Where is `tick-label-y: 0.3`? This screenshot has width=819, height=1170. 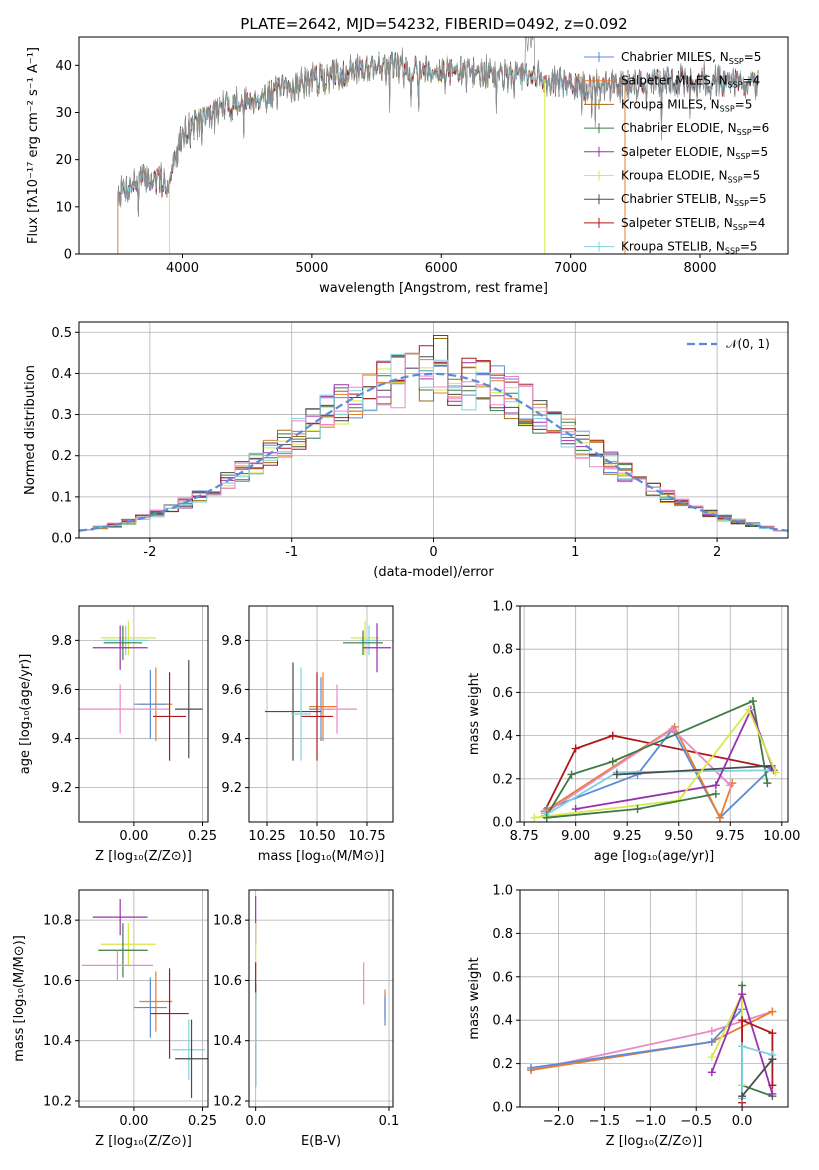 tick-label-y: 0.3 is located at coordinates (61, 415).